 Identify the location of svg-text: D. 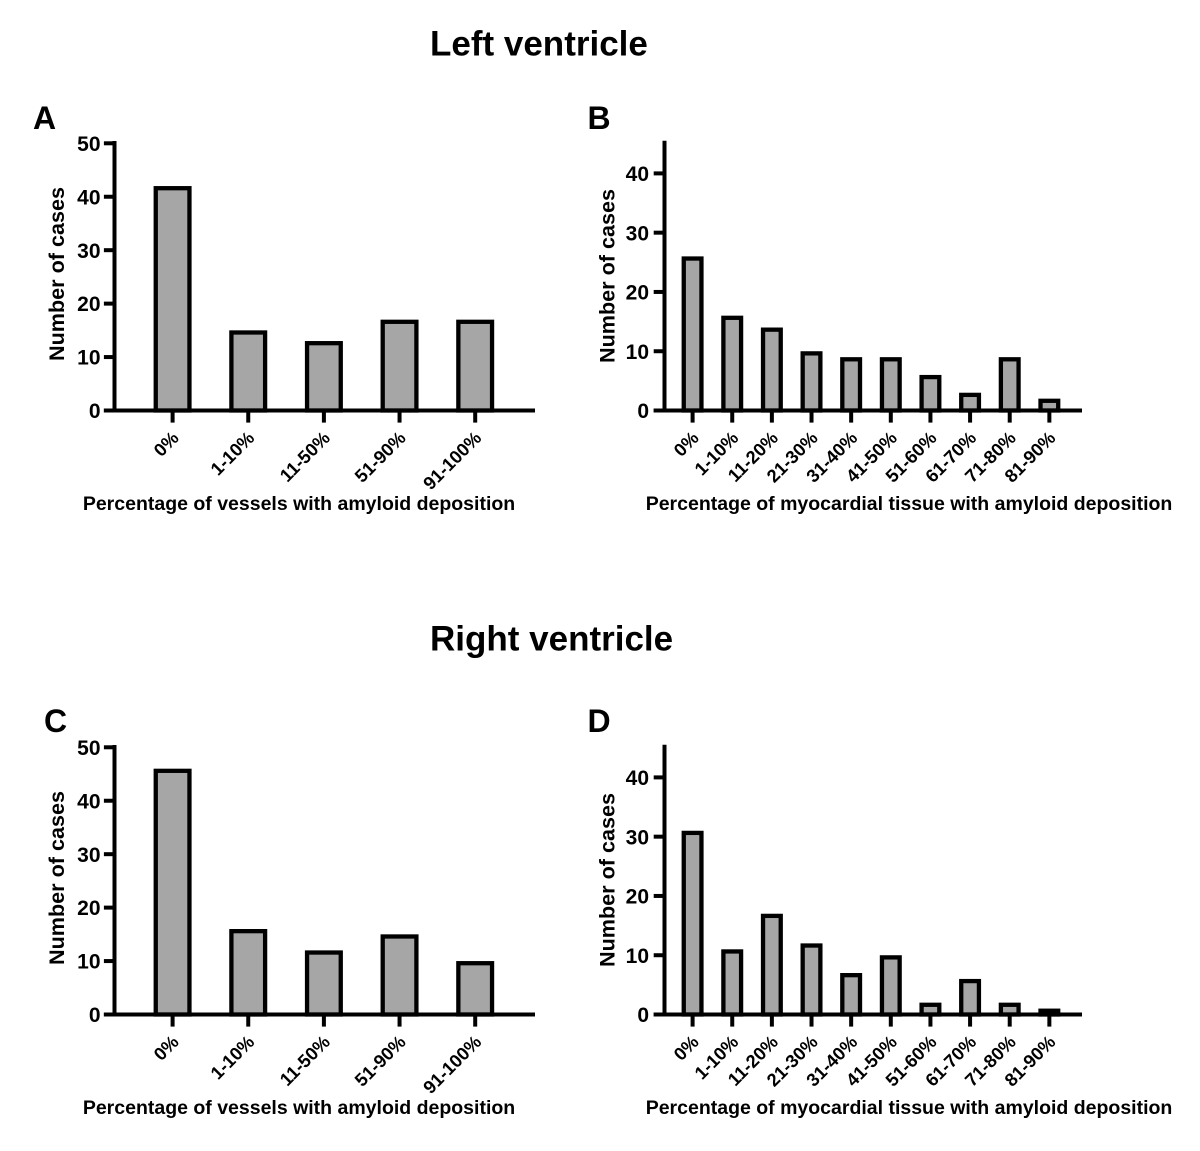
(599, 721).